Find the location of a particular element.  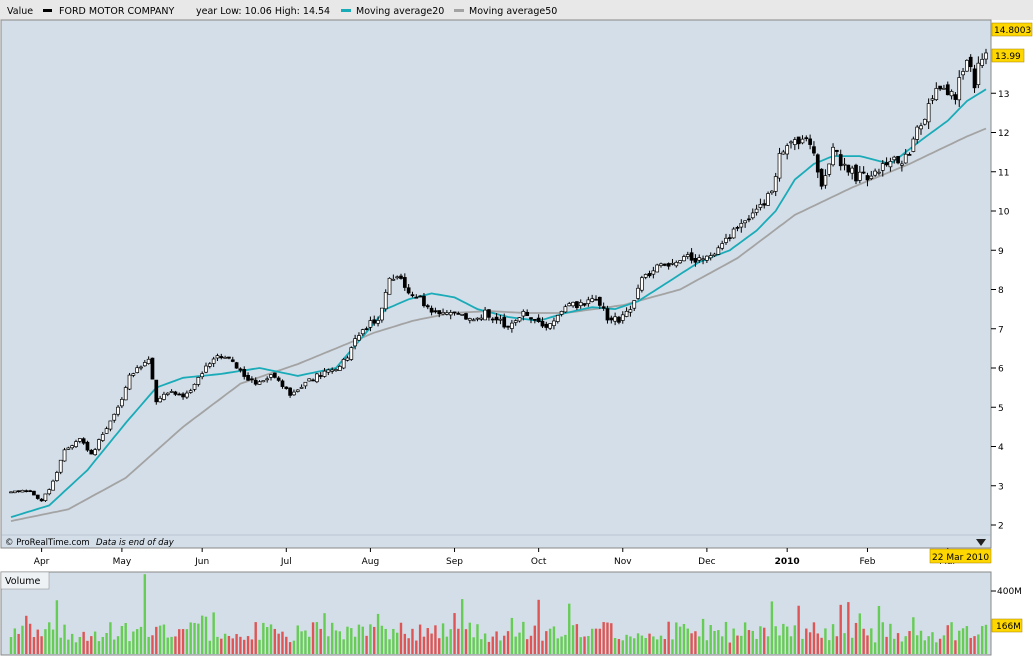

high-price-flag is located at coordinates (1012, 29).